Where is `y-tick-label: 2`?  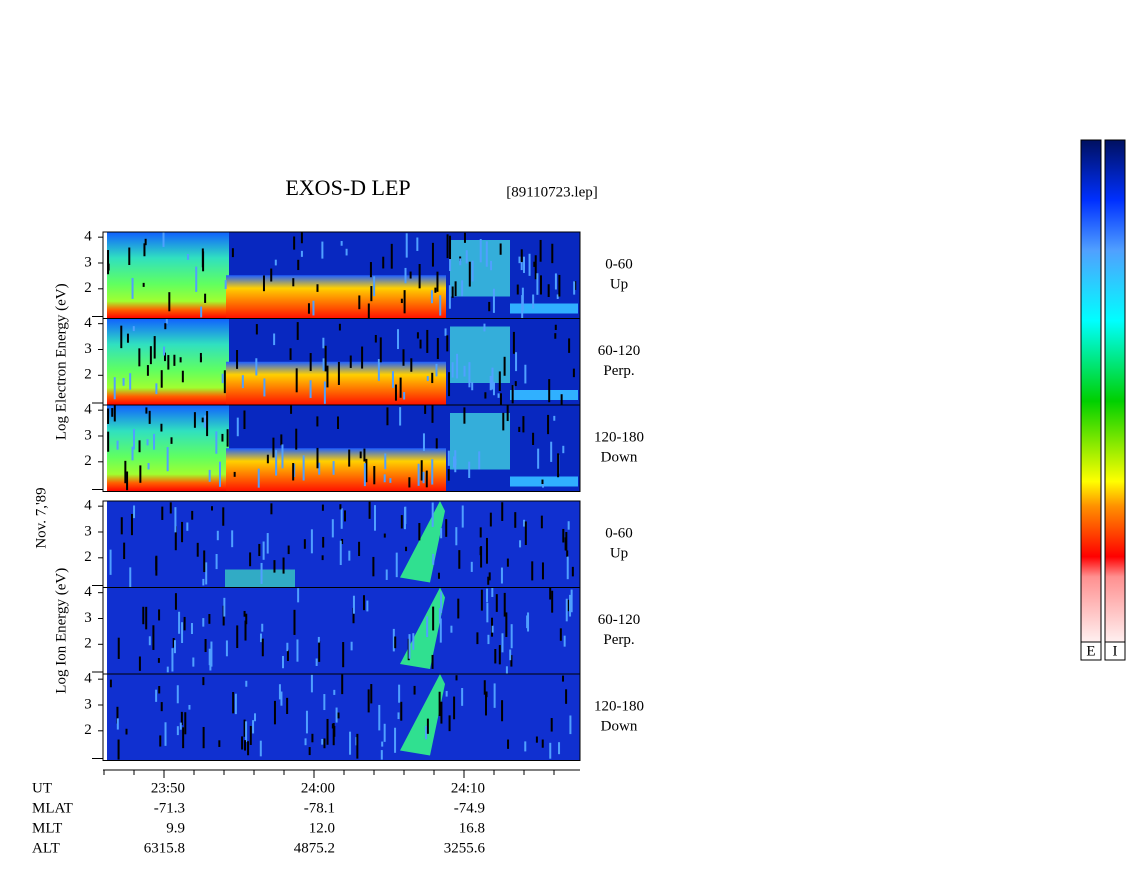 y-tick-label: 2 is located at coordinates (88, 557).